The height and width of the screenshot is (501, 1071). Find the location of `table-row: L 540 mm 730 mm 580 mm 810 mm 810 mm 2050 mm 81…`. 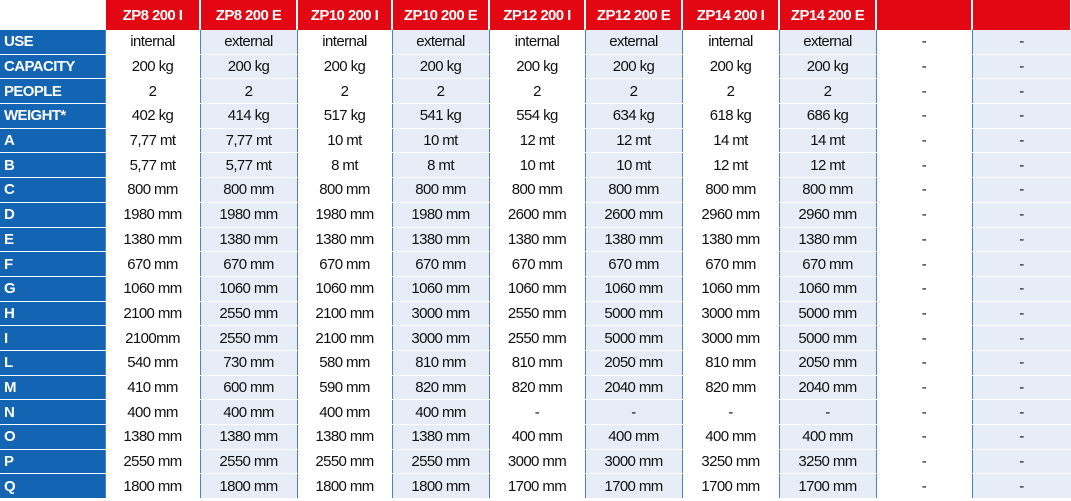

table-row: L 540 mm 730 mm 580 mm 810 mm 810 mm 2050 mm 81… is located at coordinates (535, 363).